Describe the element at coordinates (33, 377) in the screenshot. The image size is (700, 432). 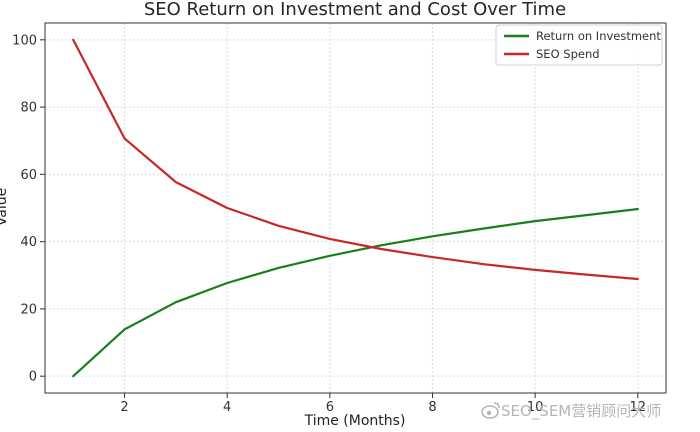
I see `y-tick-label: 0` at that location.